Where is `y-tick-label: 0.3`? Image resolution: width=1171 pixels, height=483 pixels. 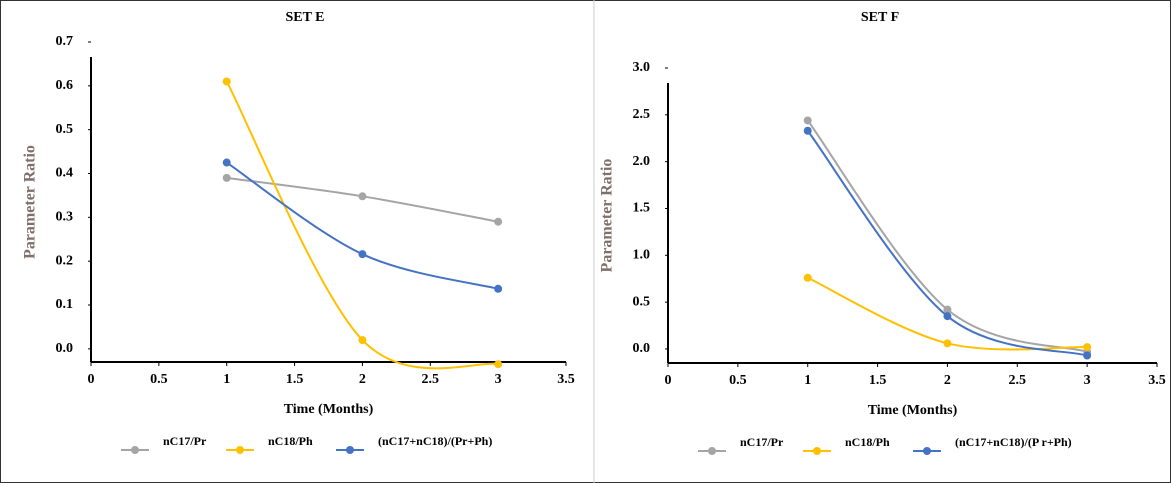 y-tick-label: 0.3 is located at coordinates (65, 217).